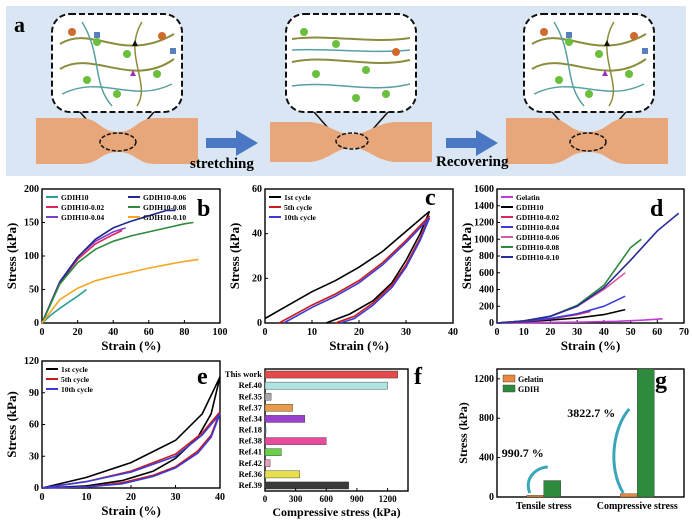  I want to click on legend-entry: GDIH10-0.02, so click(82, 207).